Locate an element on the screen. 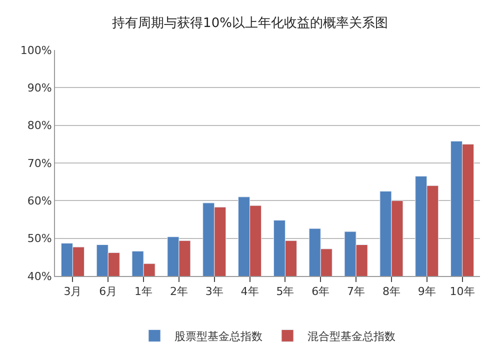  x-tick-label: 2年 is located at coordinates (179, 291).